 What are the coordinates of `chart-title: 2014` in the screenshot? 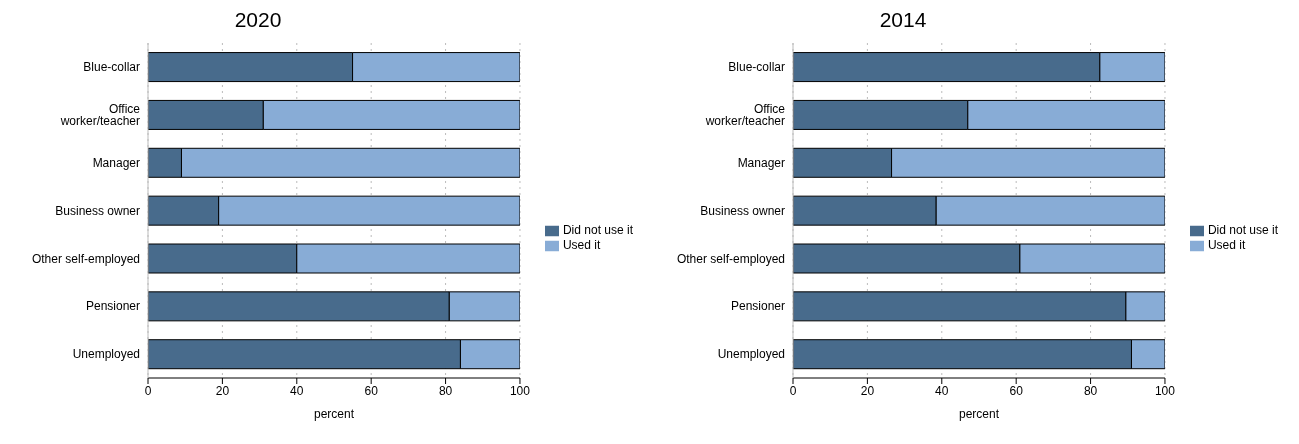 It's located at (903, 20).